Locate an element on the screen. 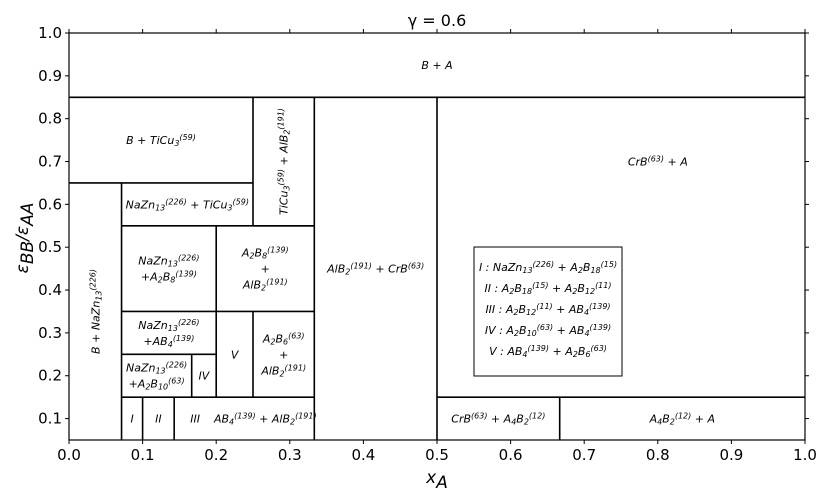  region-label-r-nazn13-ab4: NaZn13(226)+AB4(139) is located at coordinates (168, 333).